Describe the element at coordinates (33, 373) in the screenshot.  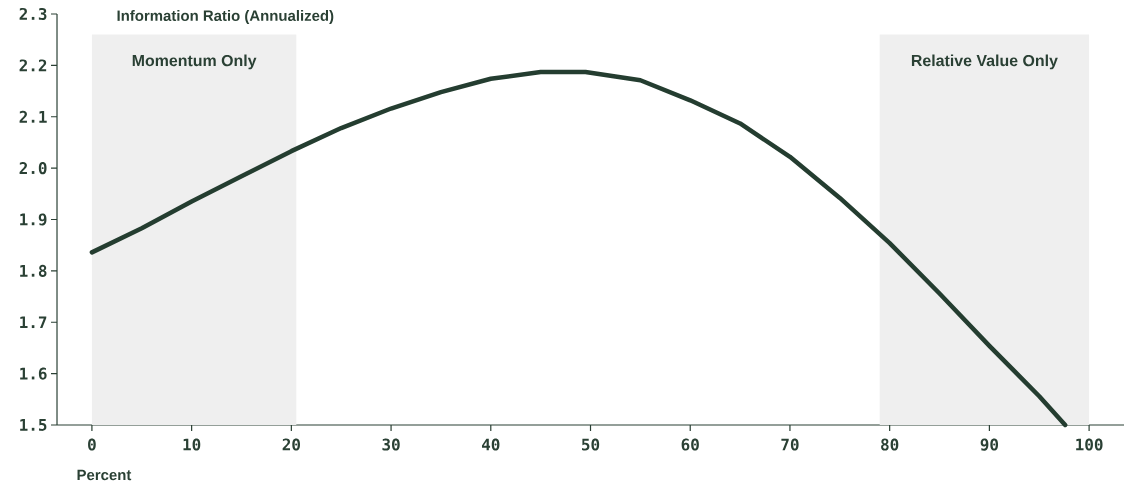
I see `y-tick-label: 1.6` at that location.